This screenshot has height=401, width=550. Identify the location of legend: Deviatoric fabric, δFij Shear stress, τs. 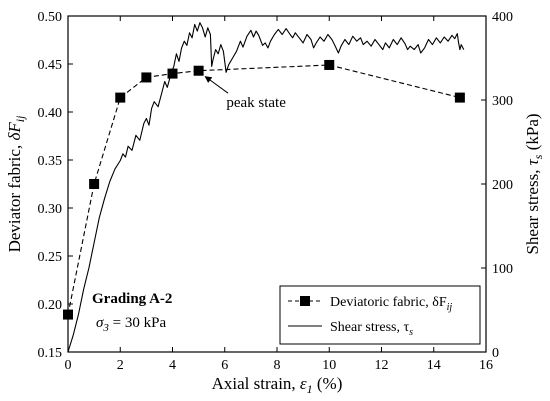
(380, 315).